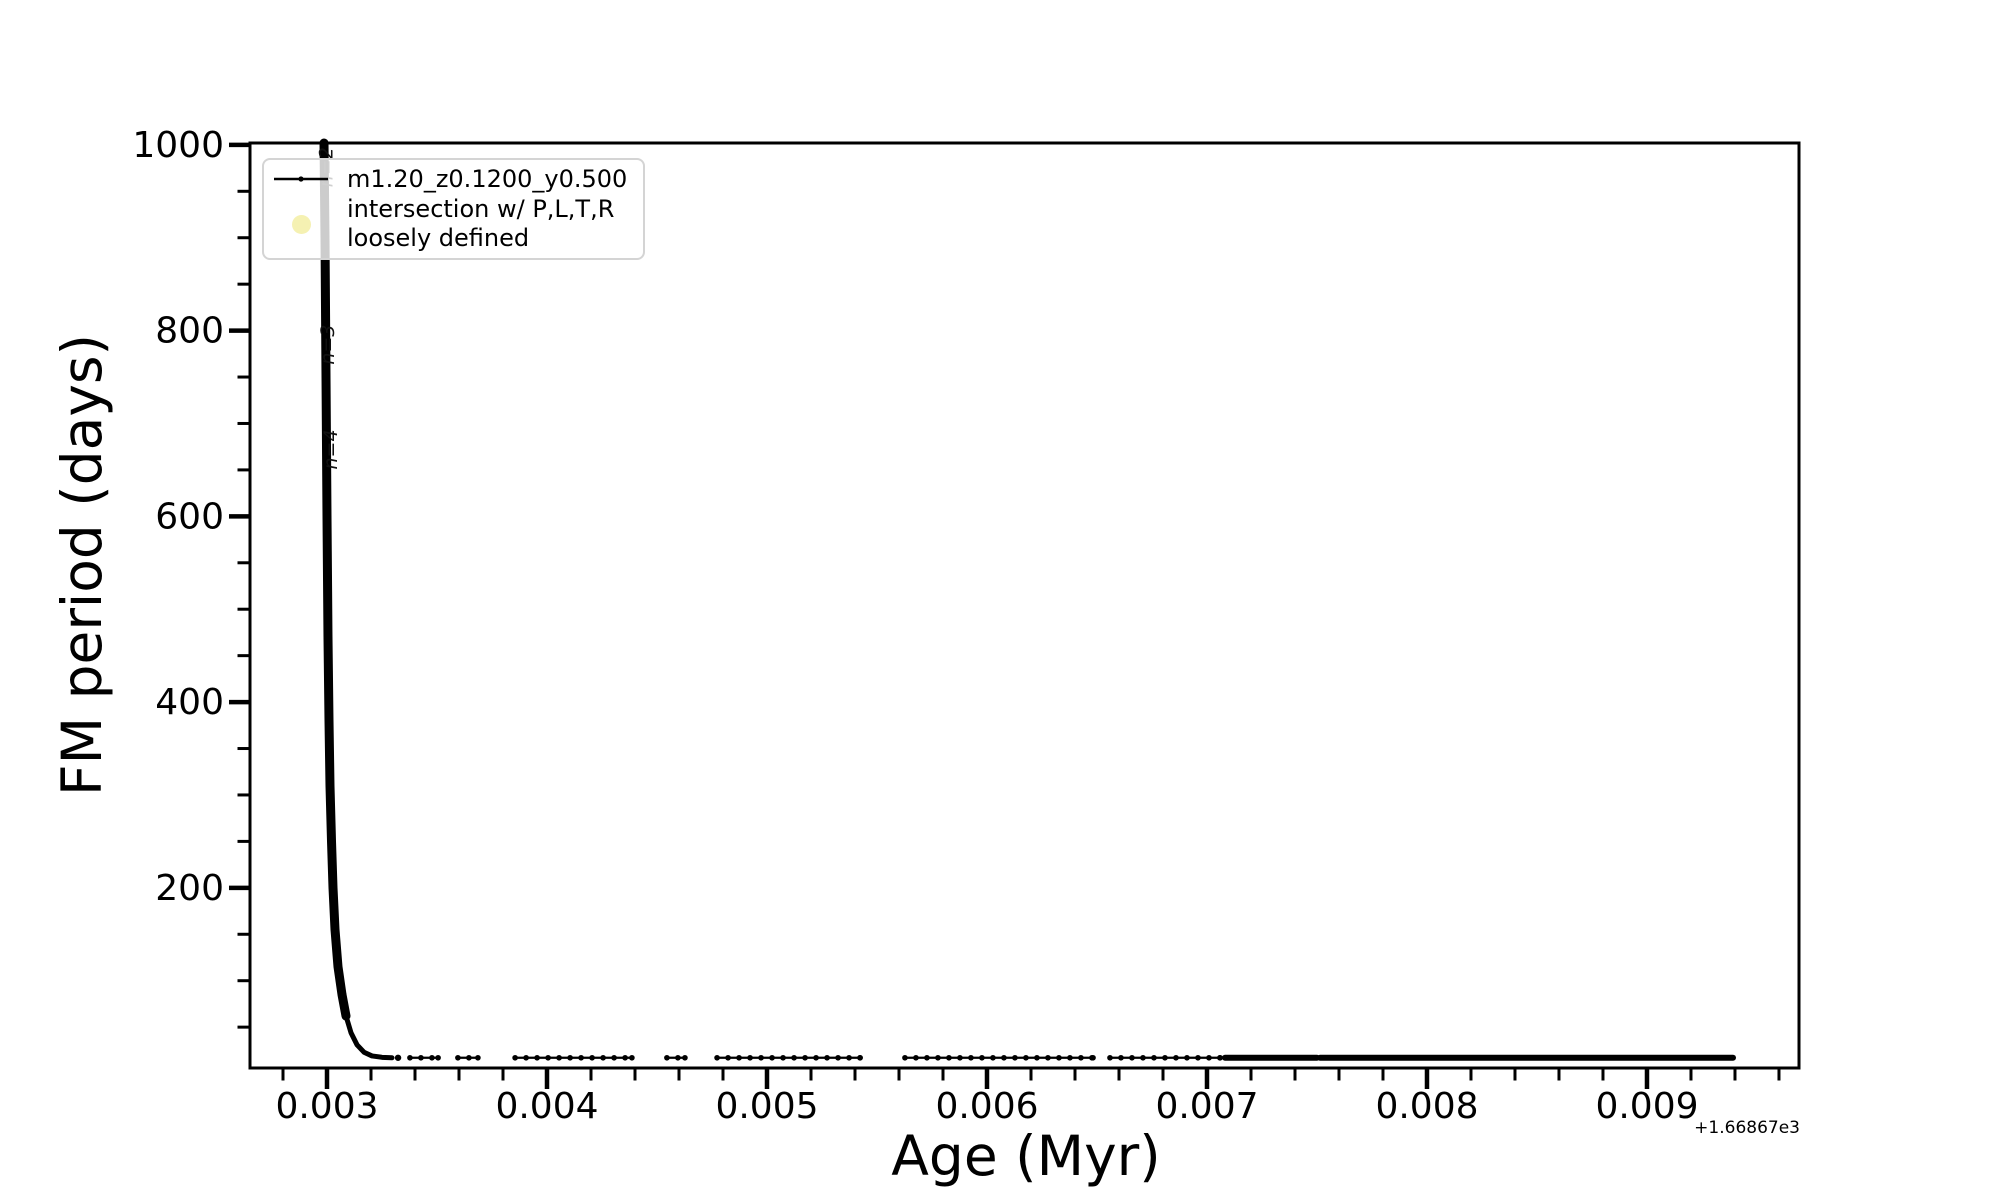 Image resolution: width=2000 pixels, height=1200 pixels. I want to click on legend-label-intersection-line1: intersection w/ P,L,T,R, so click(481, 209).